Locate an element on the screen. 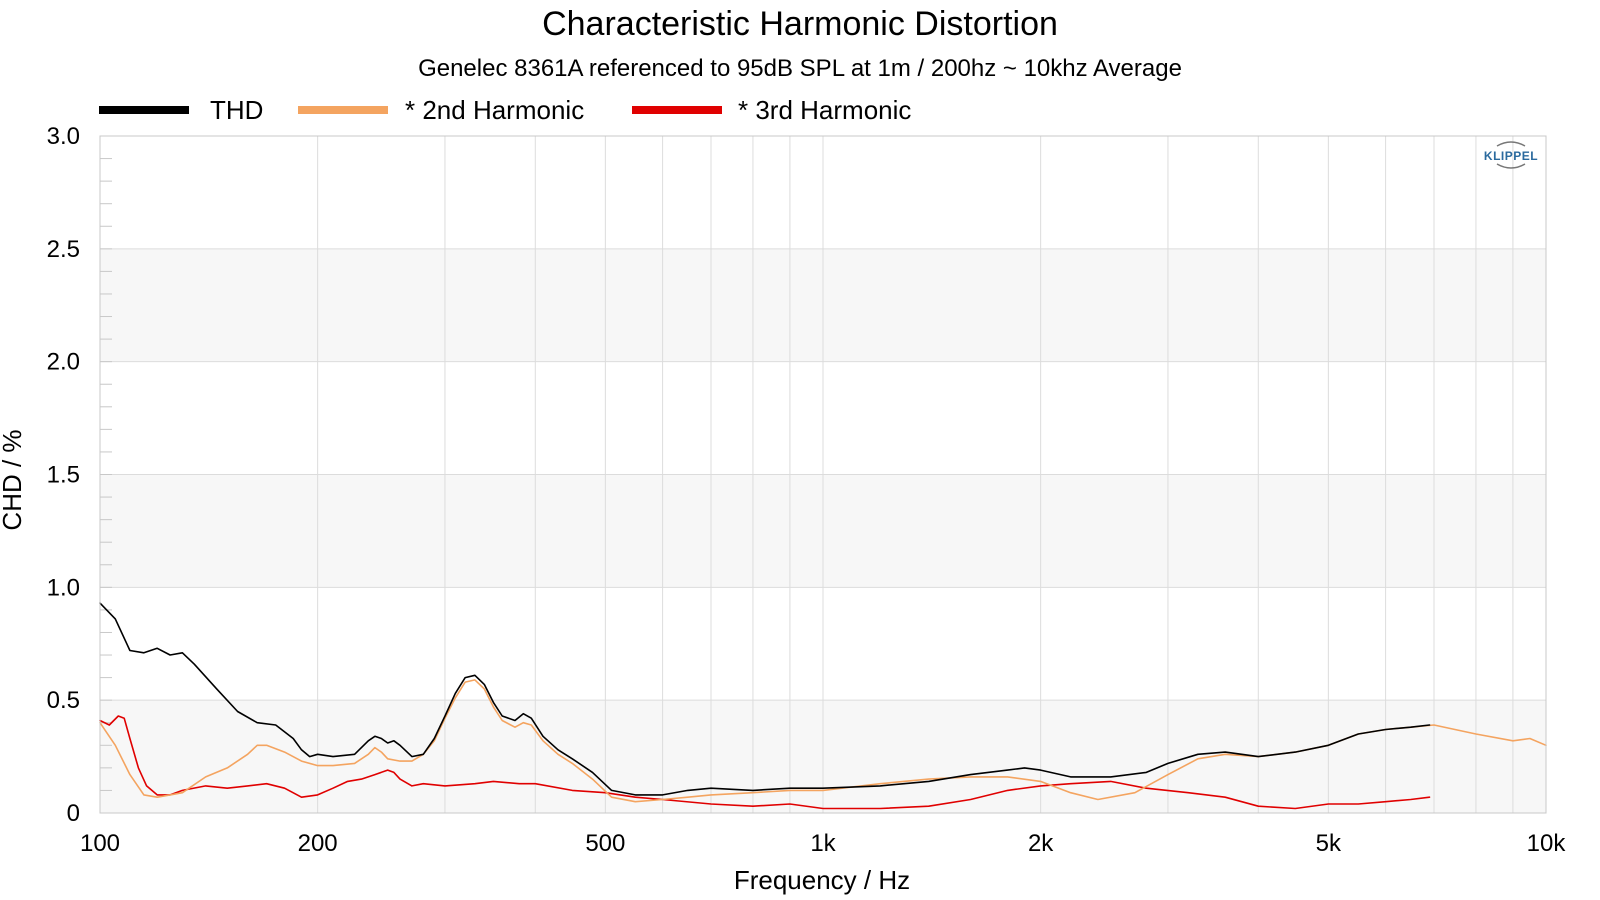  y-tick-labels: 0 0.5 1.0 1.5 2.0 2.5 3.0 is located at coordinates (63, 475).